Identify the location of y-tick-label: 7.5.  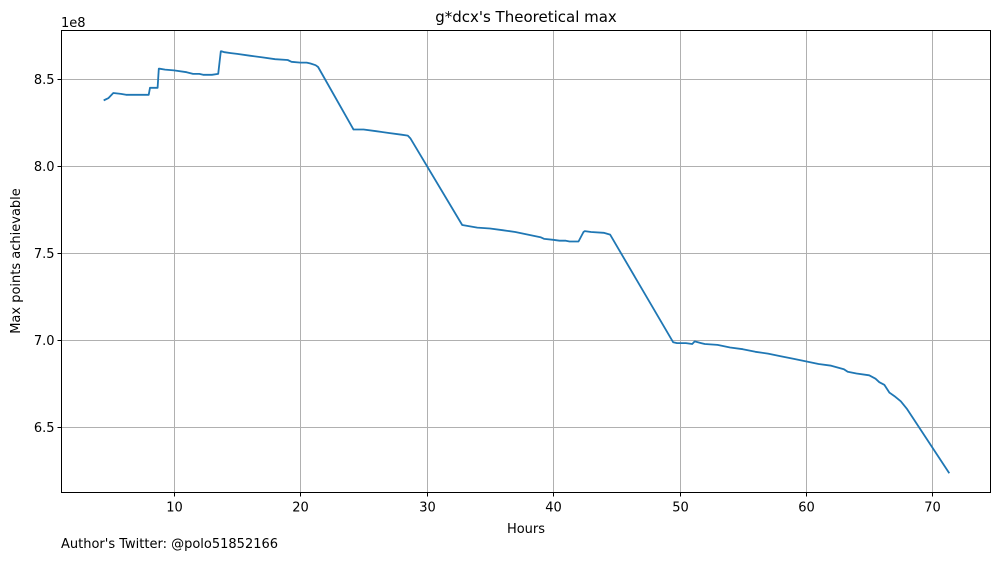
(44, 254).